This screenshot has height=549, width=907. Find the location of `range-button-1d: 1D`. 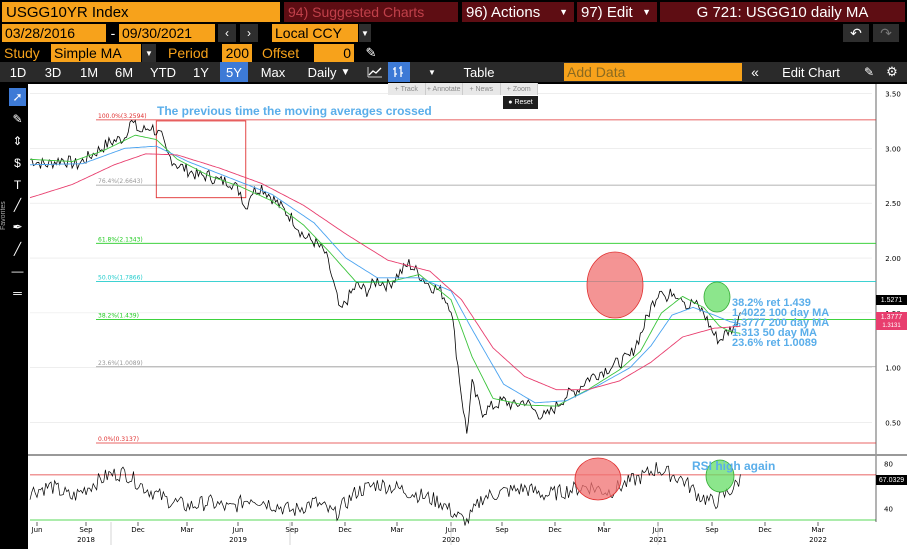

range-button-1d: 1D is located at coordinates (18, 72).